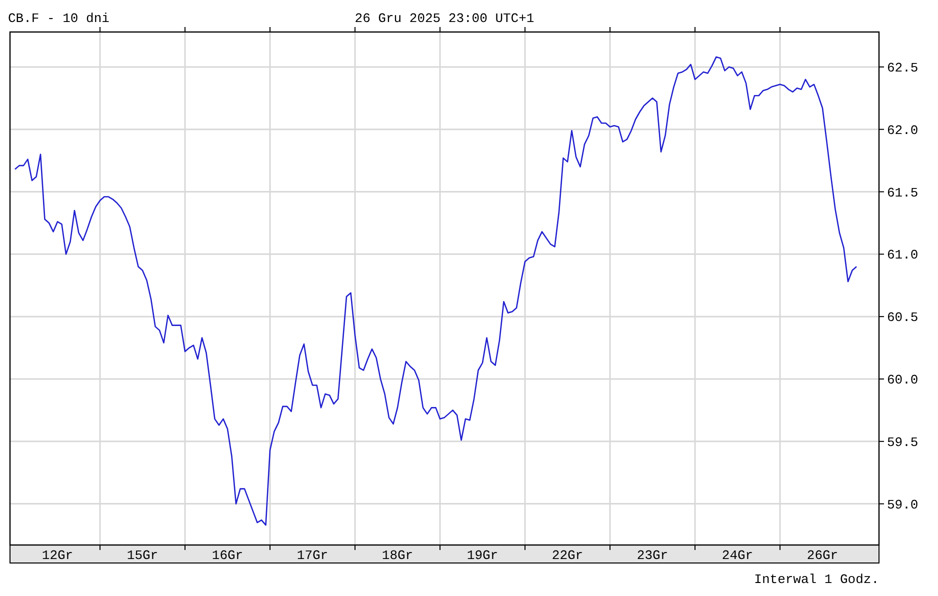 This screenshot has width=938, height=596. What do you see at coordinates (568, 555) in the screenshot?
I see `x-tick-label: 22Gr` at bounding box center [568, 555].